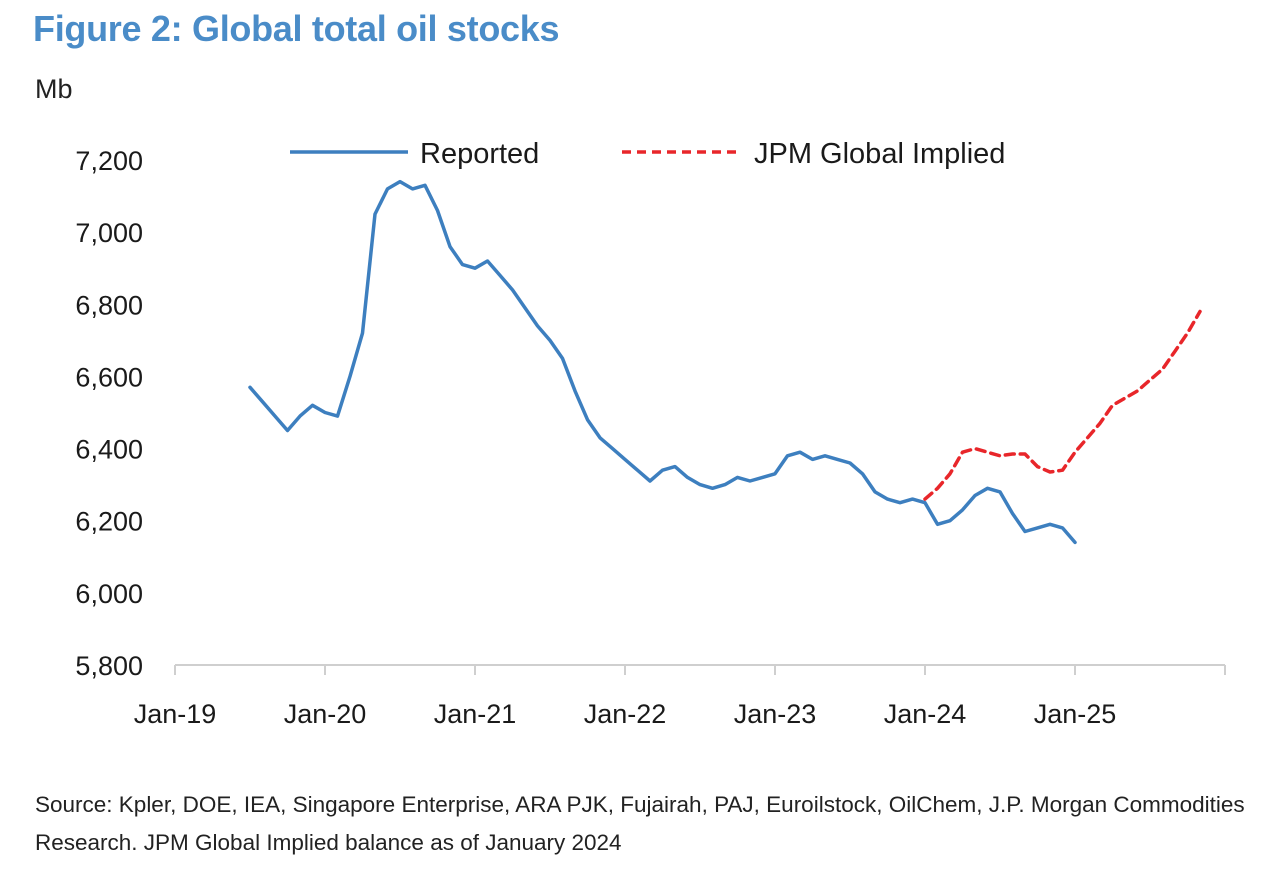  I want to click on chart-title: Figure 2: Global total oil stocks, so click(296, 28).